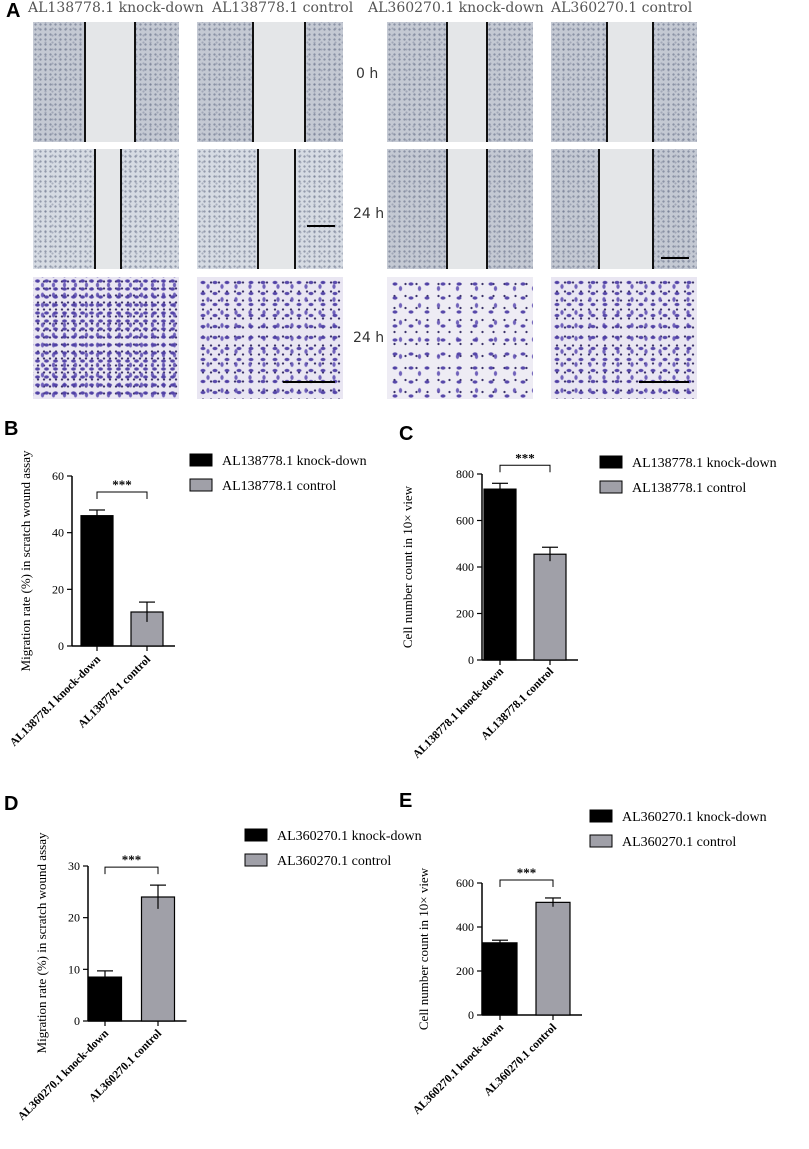 The width and height of the screenshot is (809, 1149). I want to click on y-tick-label-b: 60, so click(58, 476).